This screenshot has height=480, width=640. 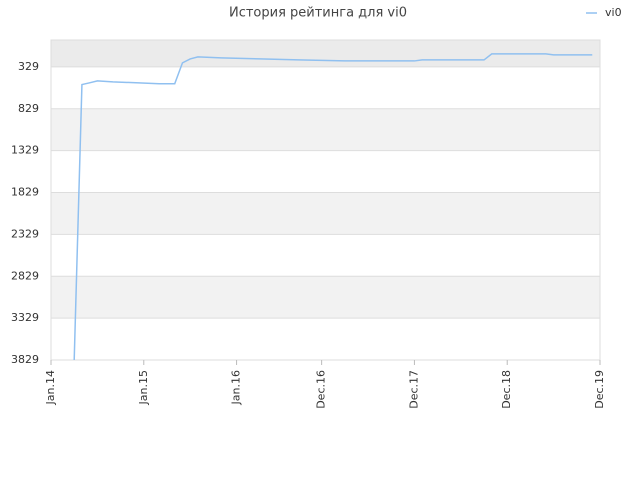 What do you see at coordinates (236, 387) in the screenshot?
I see `x-tick-label: Jan.16` at bounding box center [236, 387].